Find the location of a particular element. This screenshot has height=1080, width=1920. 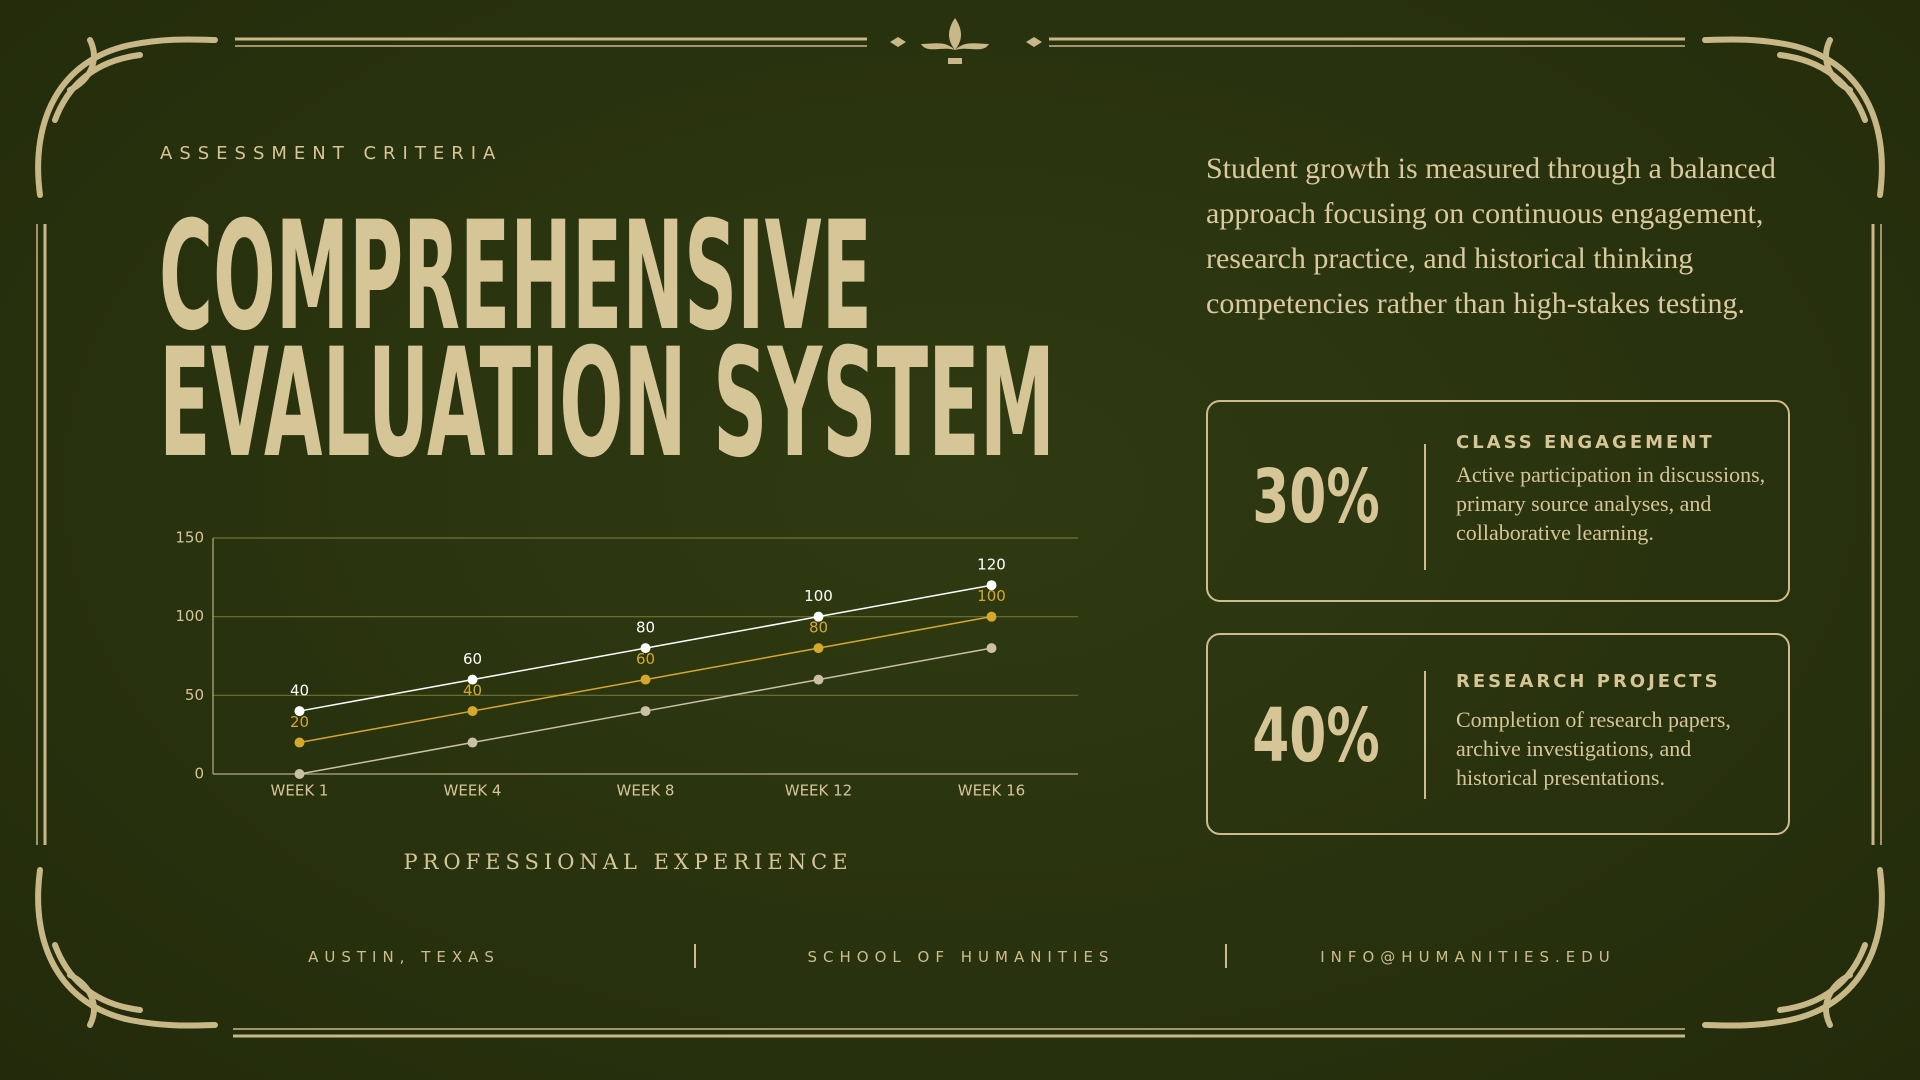

card-percent: 30% is located at coordinates (1316, 497).